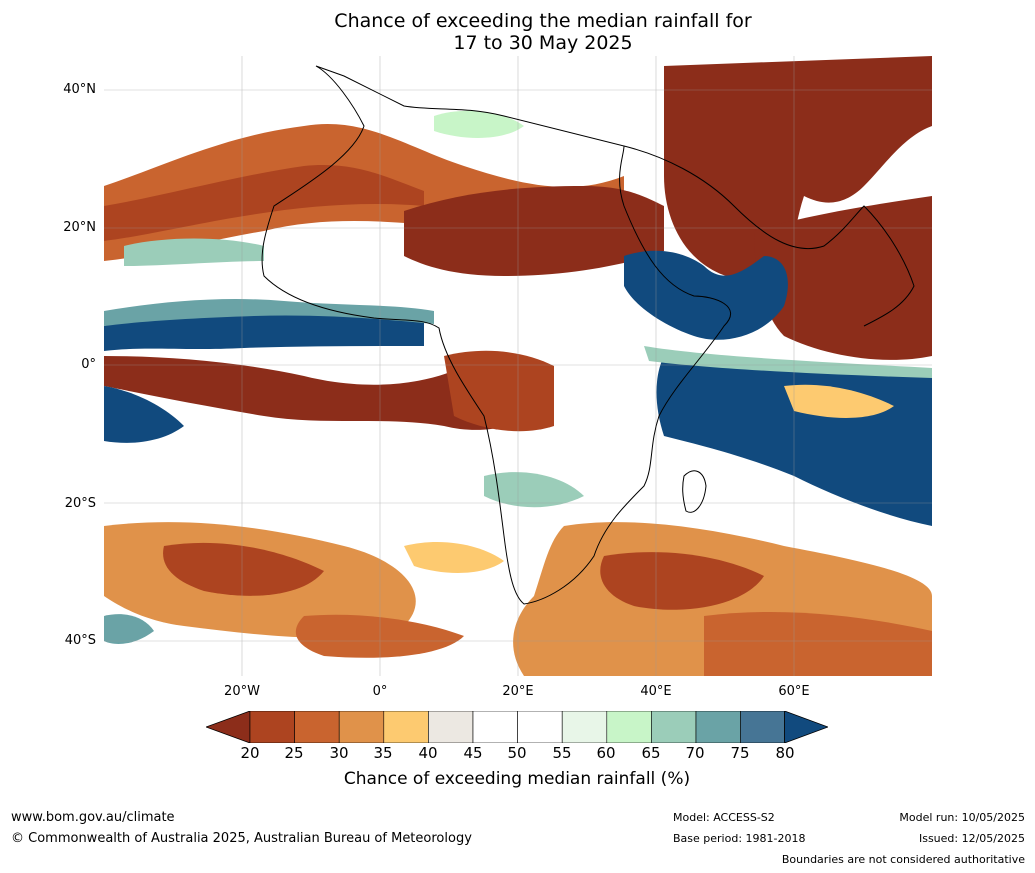 This screenshot has height=873, width=1035. Describe the element at coordinates (562, 753) in the screenshot. I see `colorbar-tick-55: 55` at that location.